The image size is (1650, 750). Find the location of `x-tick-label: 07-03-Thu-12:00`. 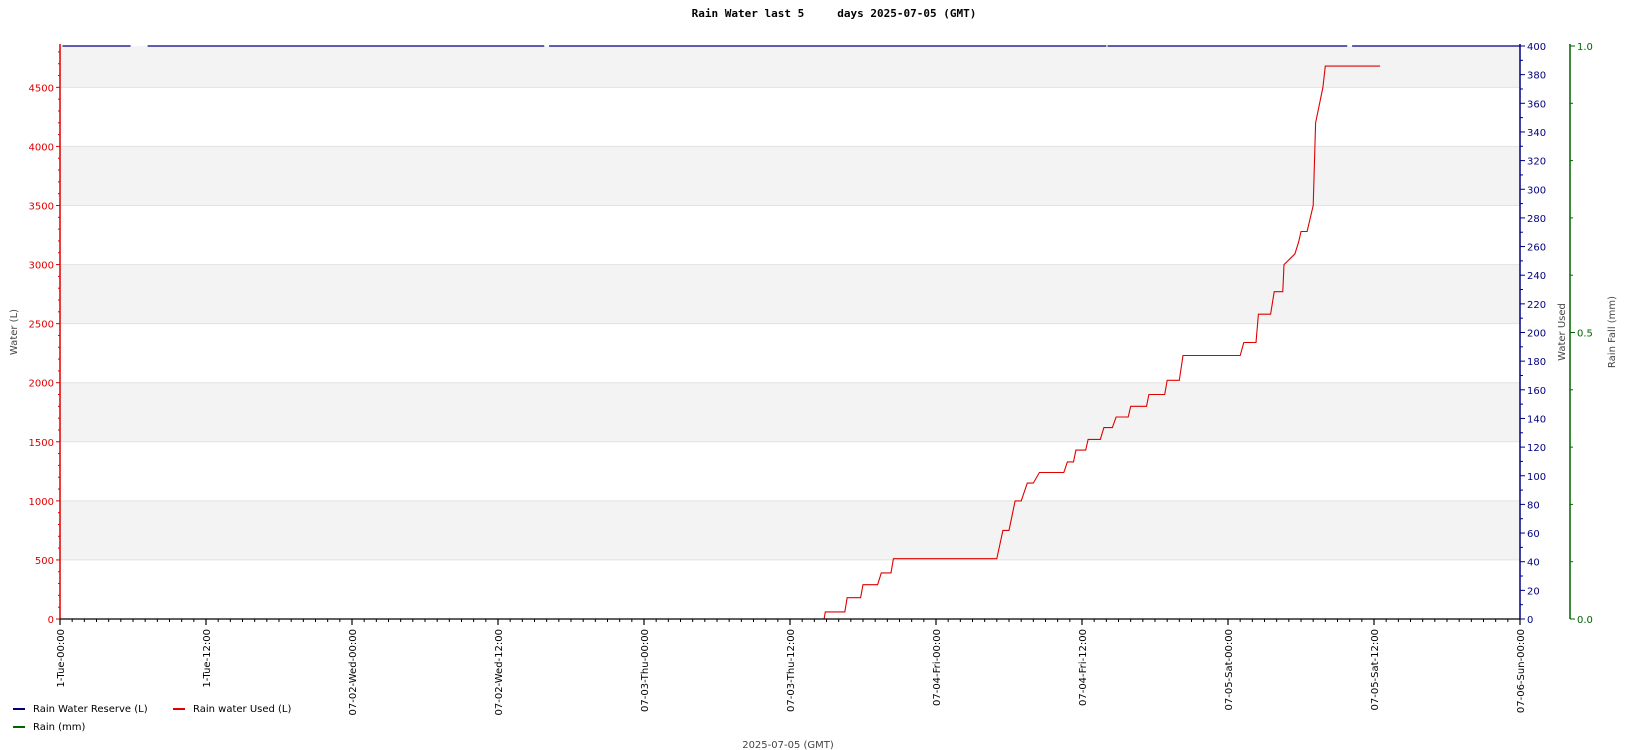

x-tick-label: 07-03-Thu-12:00 is located at coordinates (791, 670).